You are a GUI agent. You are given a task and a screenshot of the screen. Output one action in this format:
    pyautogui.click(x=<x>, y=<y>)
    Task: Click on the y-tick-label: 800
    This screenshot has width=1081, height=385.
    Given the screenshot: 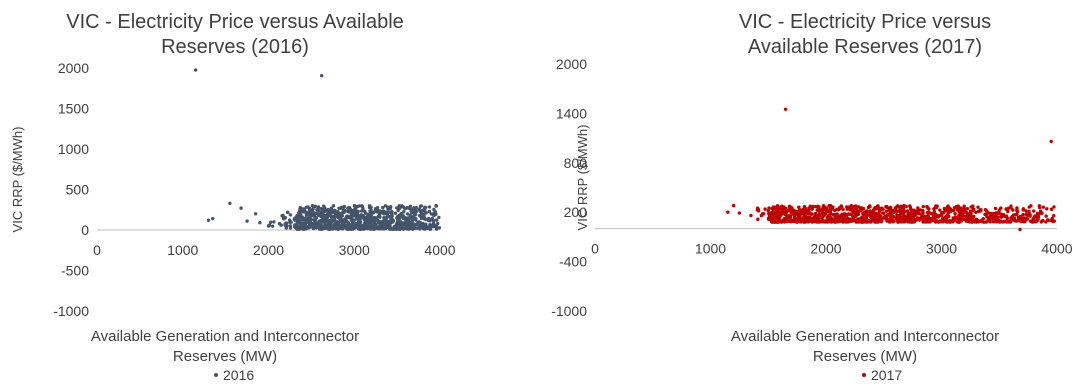 What is the action you would take?
    pyautogui.click(x=576, y=163)
    